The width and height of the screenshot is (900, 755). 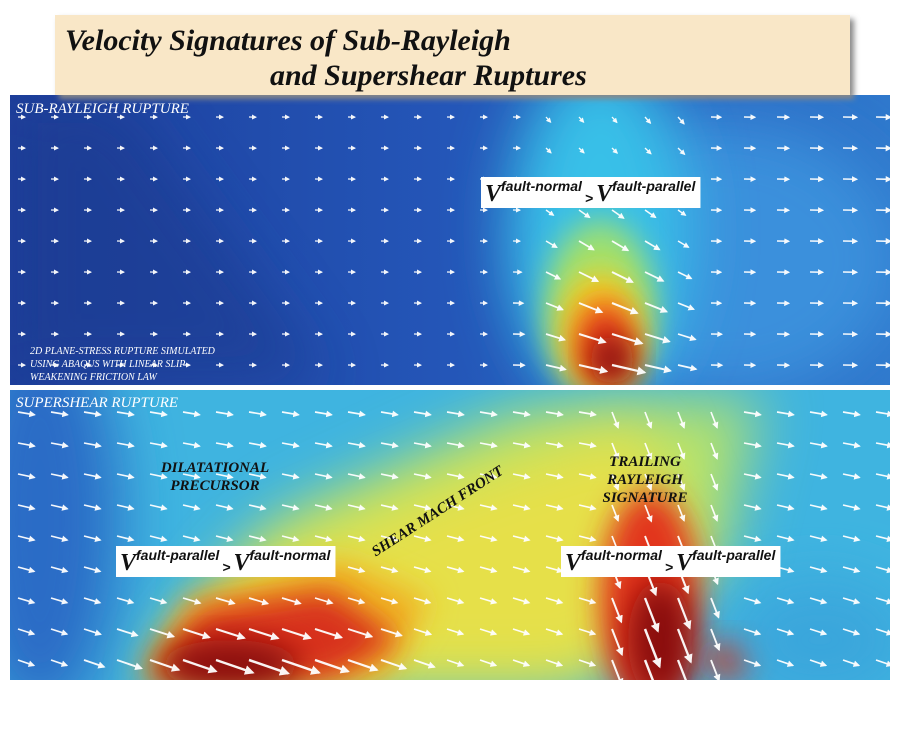 What do you see at coordinates (645, 462) in the screenshot?
I see `annotation: TRAILING` at bounding box center [645, 462].